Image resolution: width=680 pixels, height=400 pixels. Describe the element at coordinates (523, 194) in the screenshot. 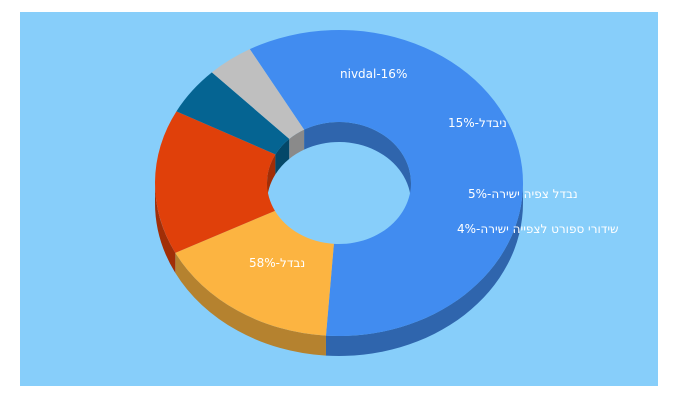

I see `slice-label-3: 5%-נבדל צפיה ישירה` at that location.